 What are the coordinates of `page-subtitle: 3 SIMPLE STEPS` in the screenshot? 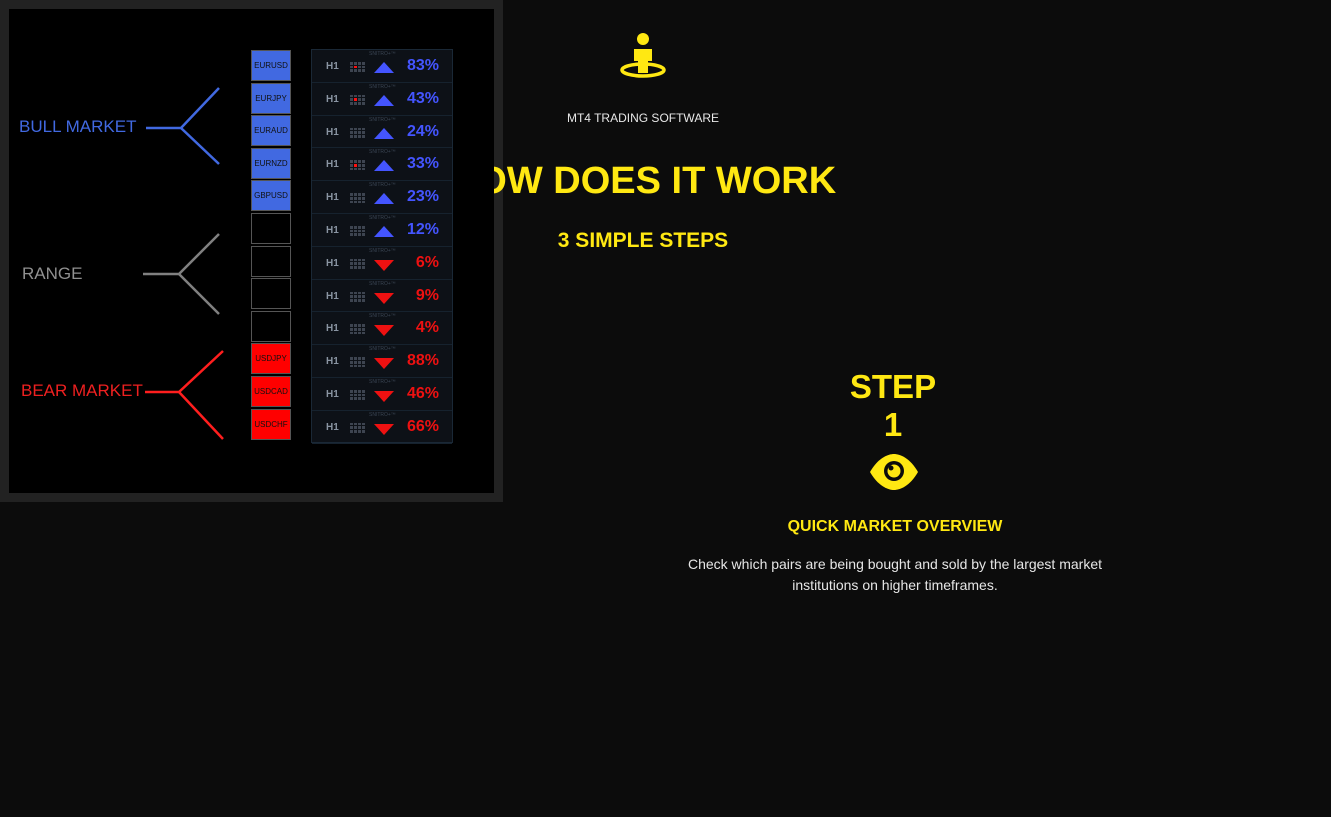 It's located at (643, 240).